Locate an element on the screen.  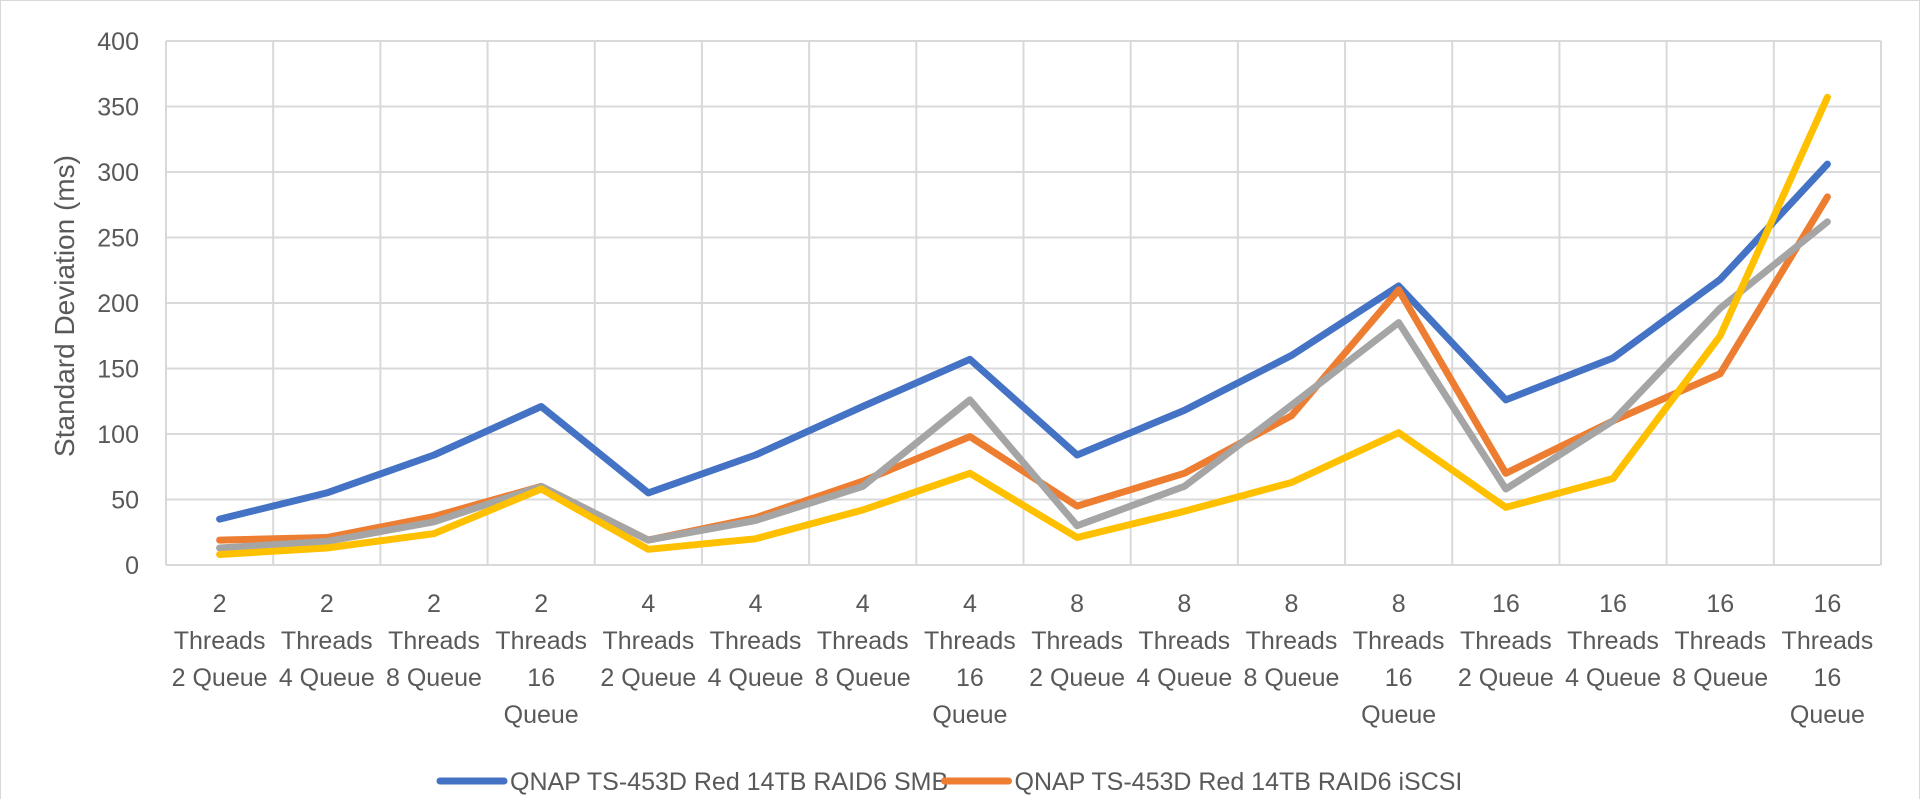
y-tick-label: 400 is located at coordinates (118, 42).